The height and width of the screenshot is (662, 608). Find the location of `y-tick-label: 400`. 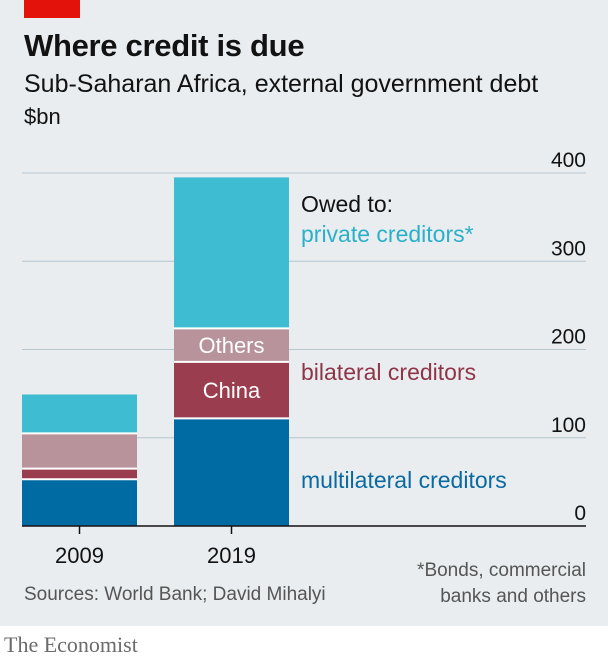

y-tick-label: 400 is located at coordinates (568, 160).